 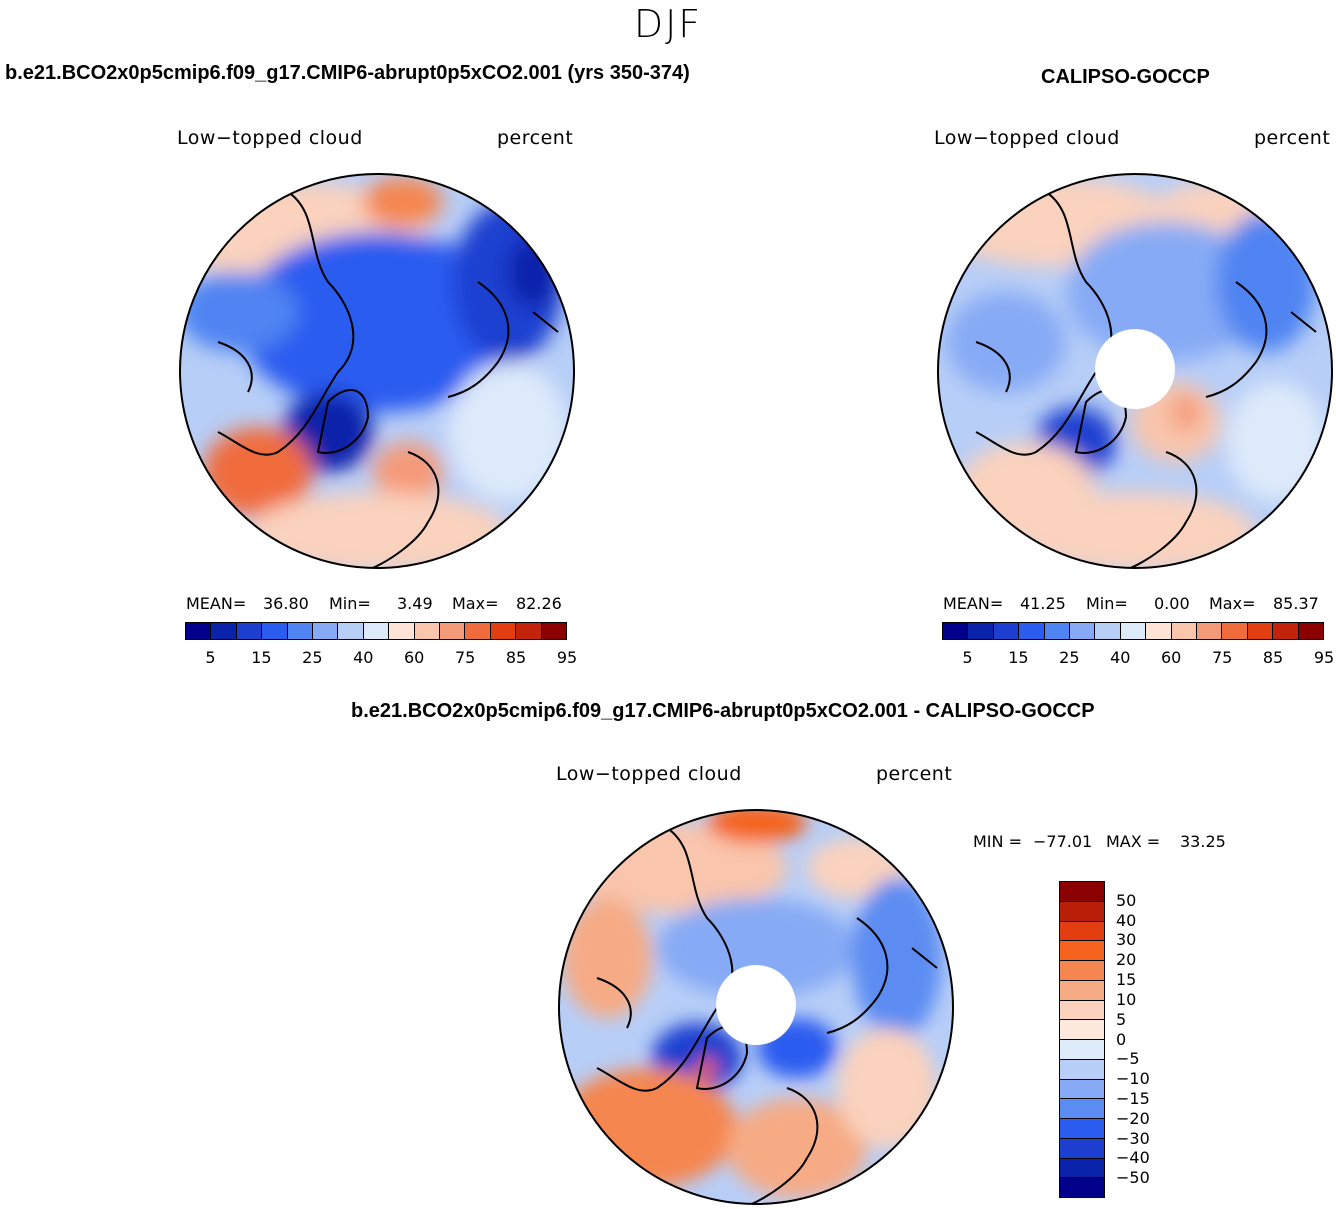 I want to click on obs-polar-map, so click(x=1135, y=371).